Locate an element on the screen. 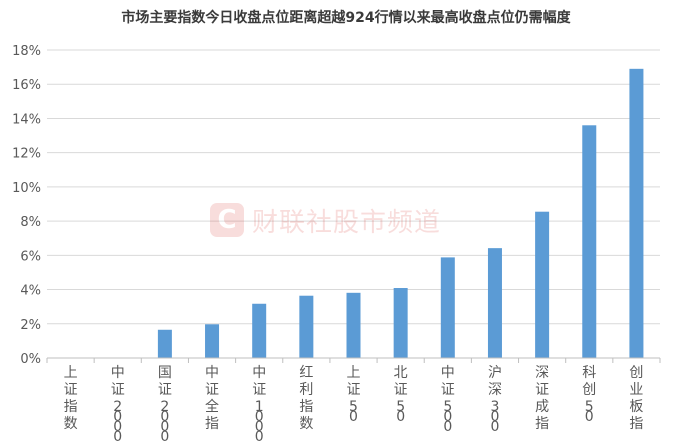 The width and height of the screenshot is (692, 445). y-axis-tick-labels: 0% 2% 4% 6% 8% 10% 12% 14% 16% 18% is located at coordinates (26, 205).